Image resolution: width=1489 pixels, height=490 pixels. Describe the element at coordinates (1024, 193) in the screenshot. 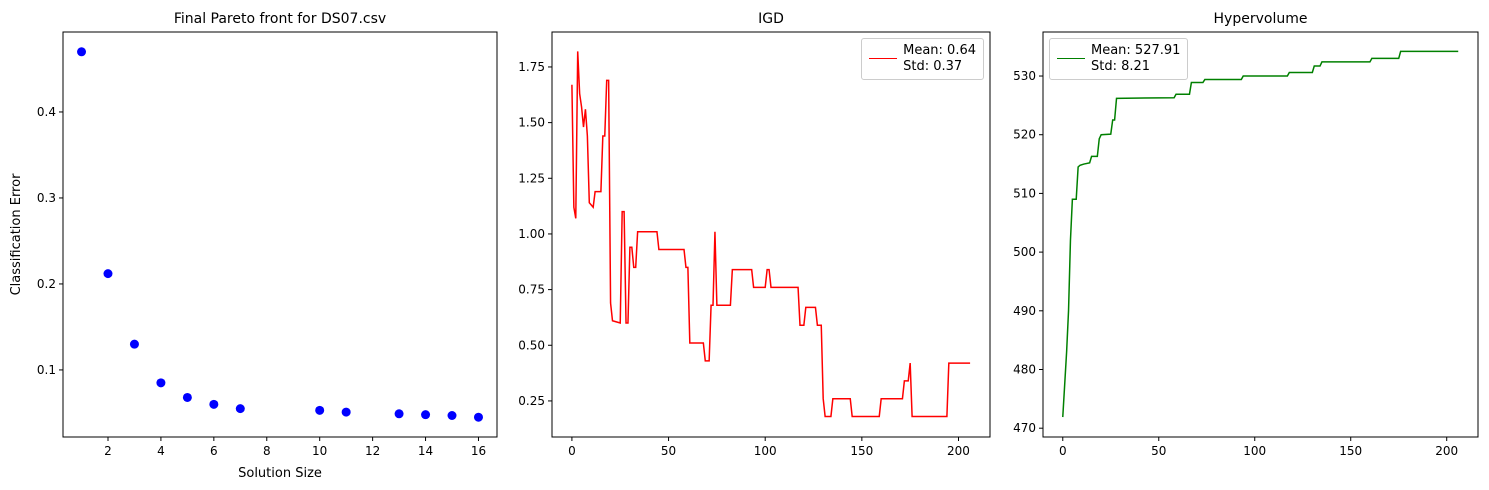

I see `y-tick-label: 510` at that location.